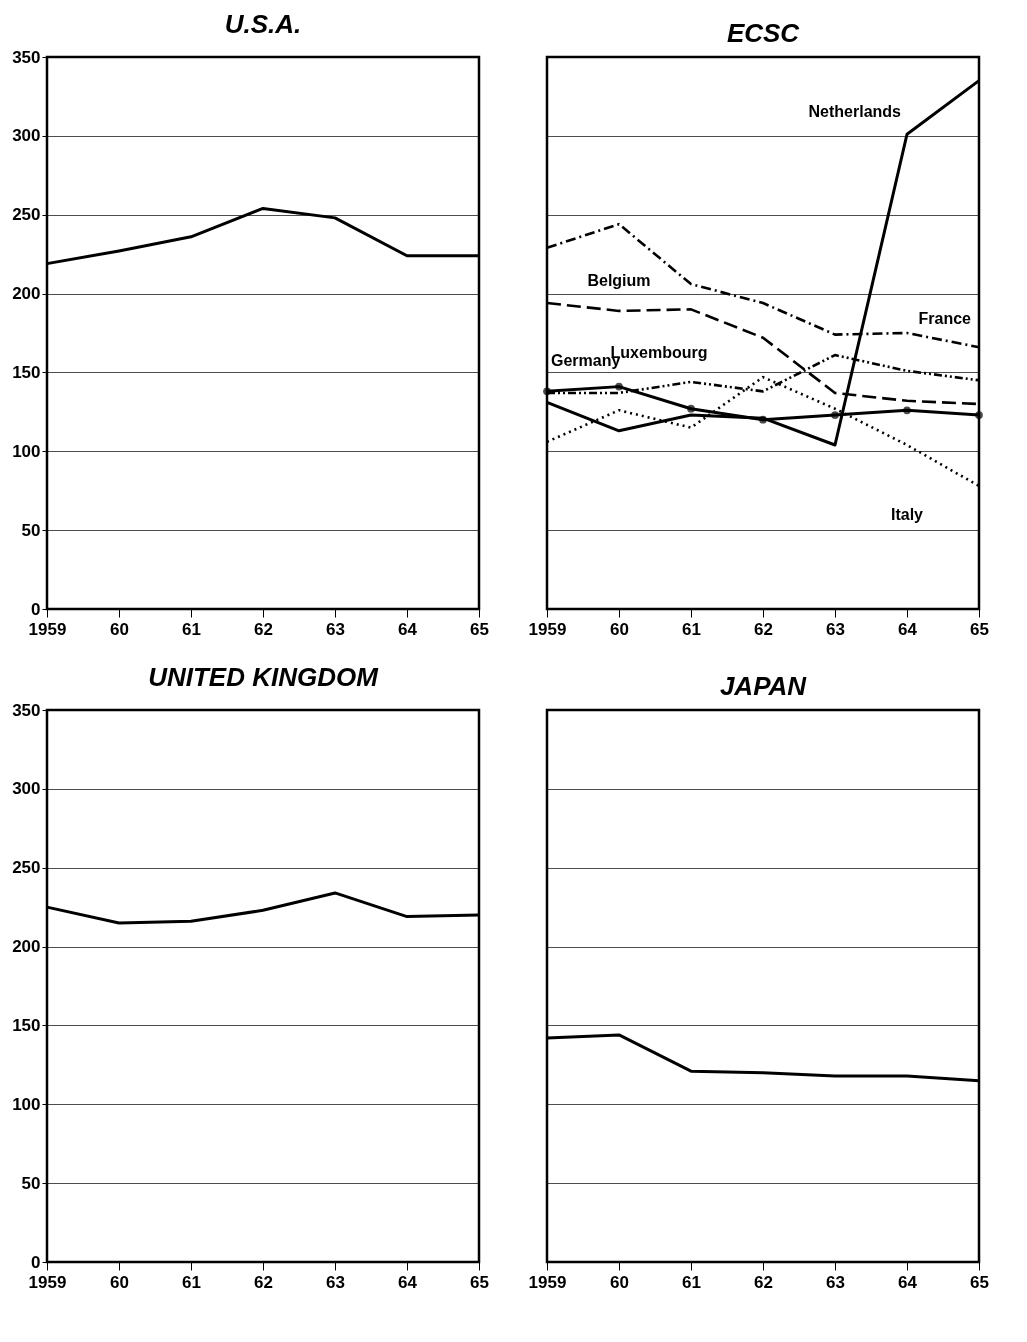 The image size is (1027, 1342). Describe the element at coordinates (619, 280) in the screenshot. I see `series-label: Belgium` at that location.